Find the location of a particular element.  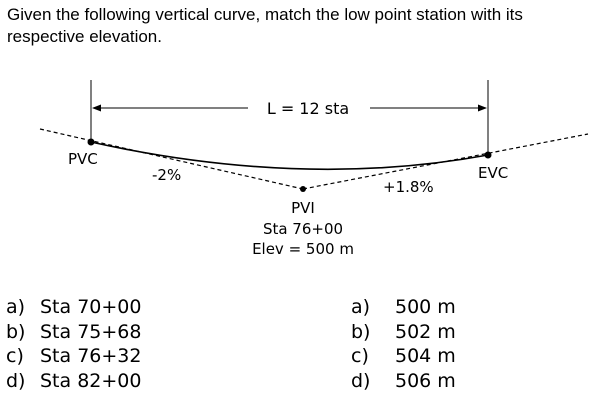

pvc-point is located at coordinates (91, 142).